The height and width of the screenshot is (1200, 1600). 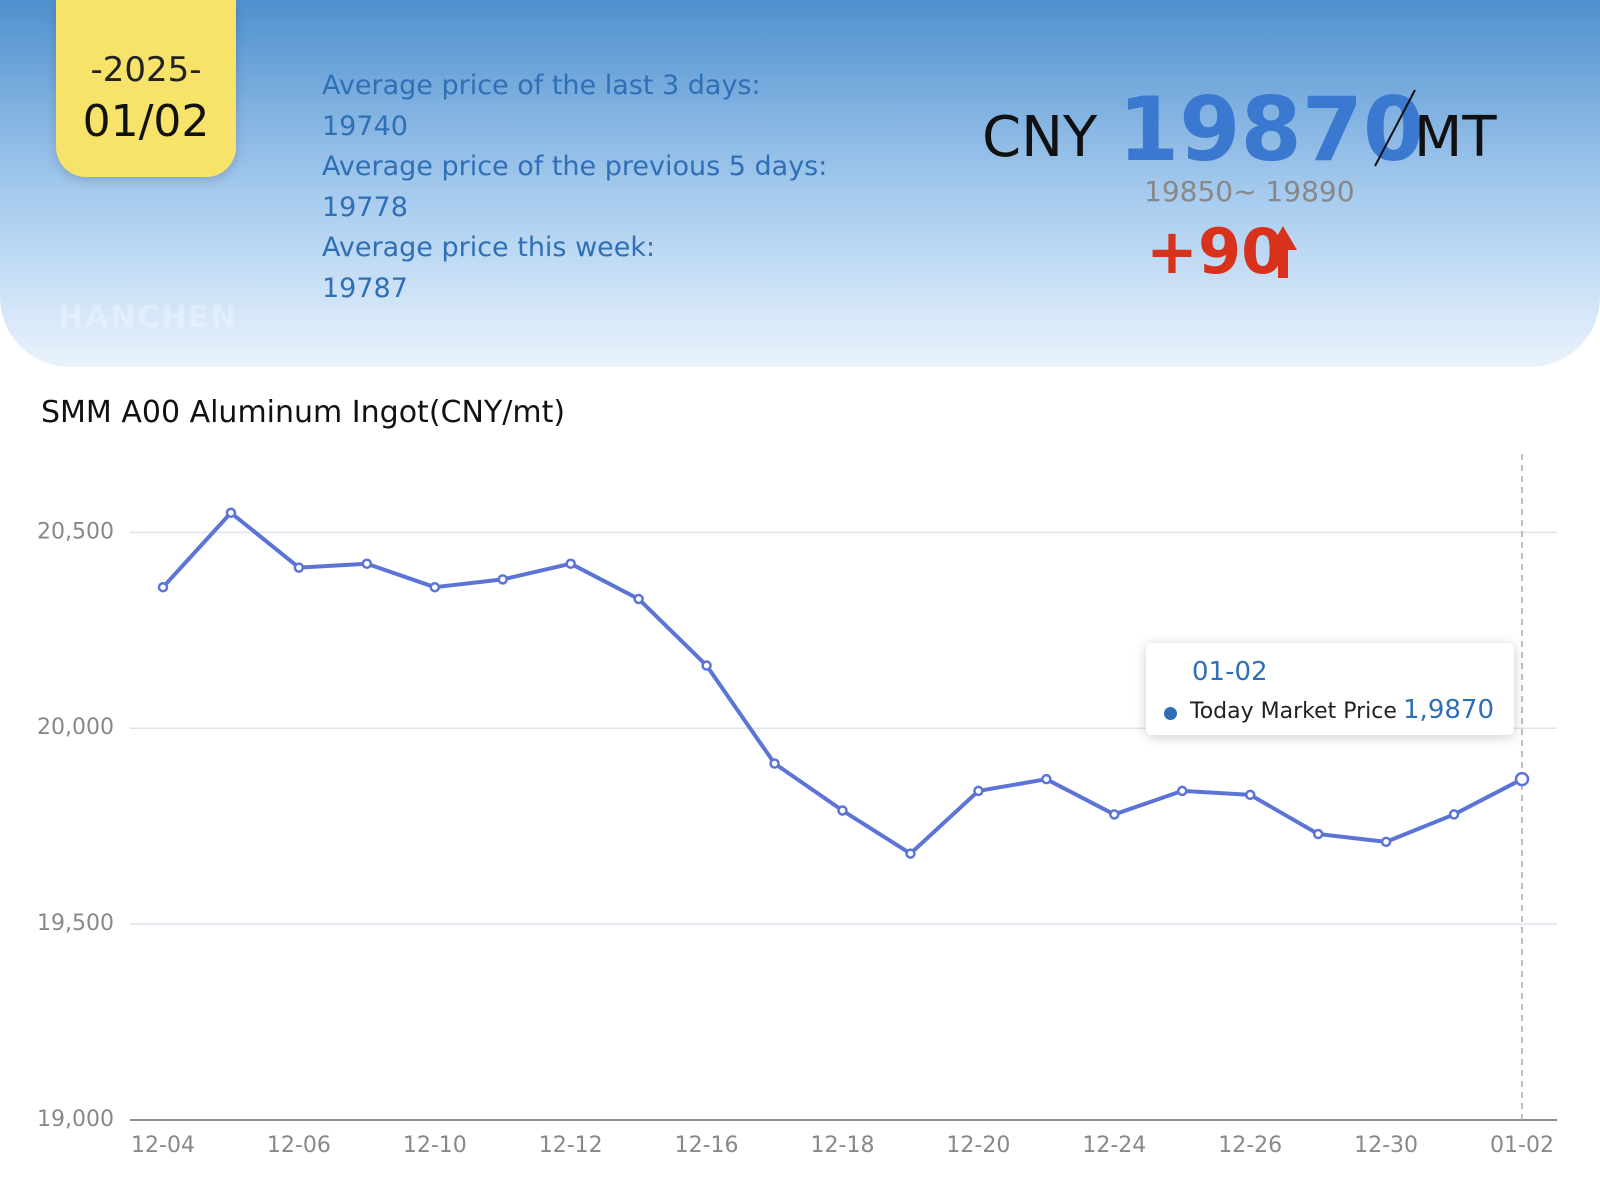 I want to click on stat-label: Average price this week:, so click(x=489, y=247).